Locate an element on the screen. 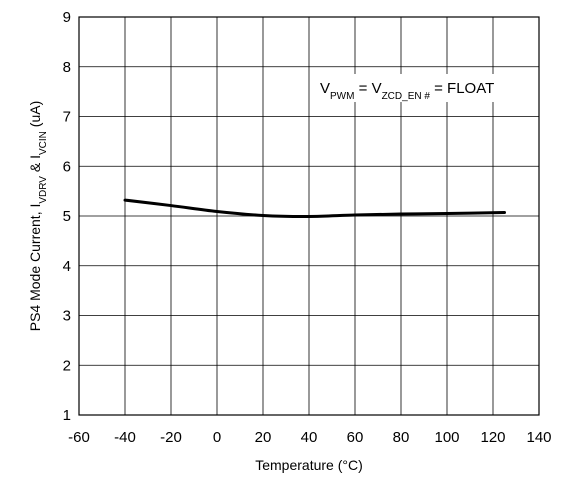 This screenshot has height=479, width=568. annotation-sub2: ZCD_EN # is located at coordinates (406, 96).